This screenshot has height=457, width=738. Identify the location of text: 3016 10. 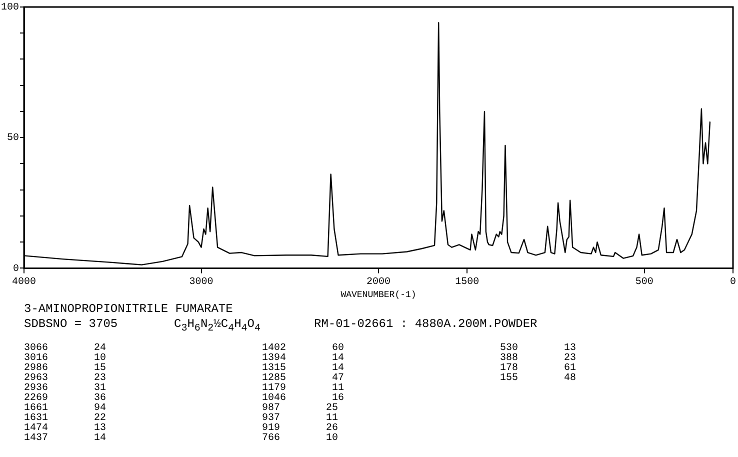
(66, 358).